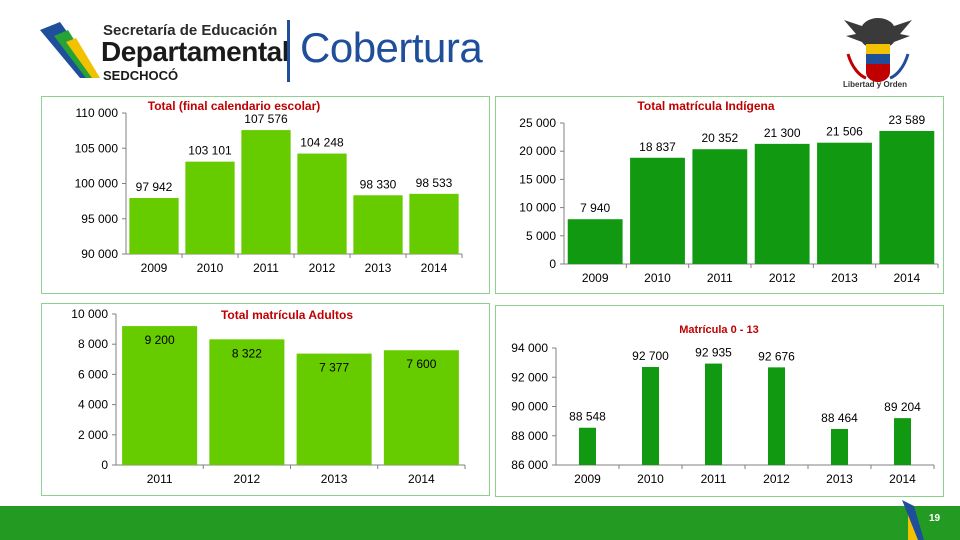  What do you see at coordinates (782, 133) in the screenshot?
I see `data-label: 21 300` at bounding box center [782, 133].